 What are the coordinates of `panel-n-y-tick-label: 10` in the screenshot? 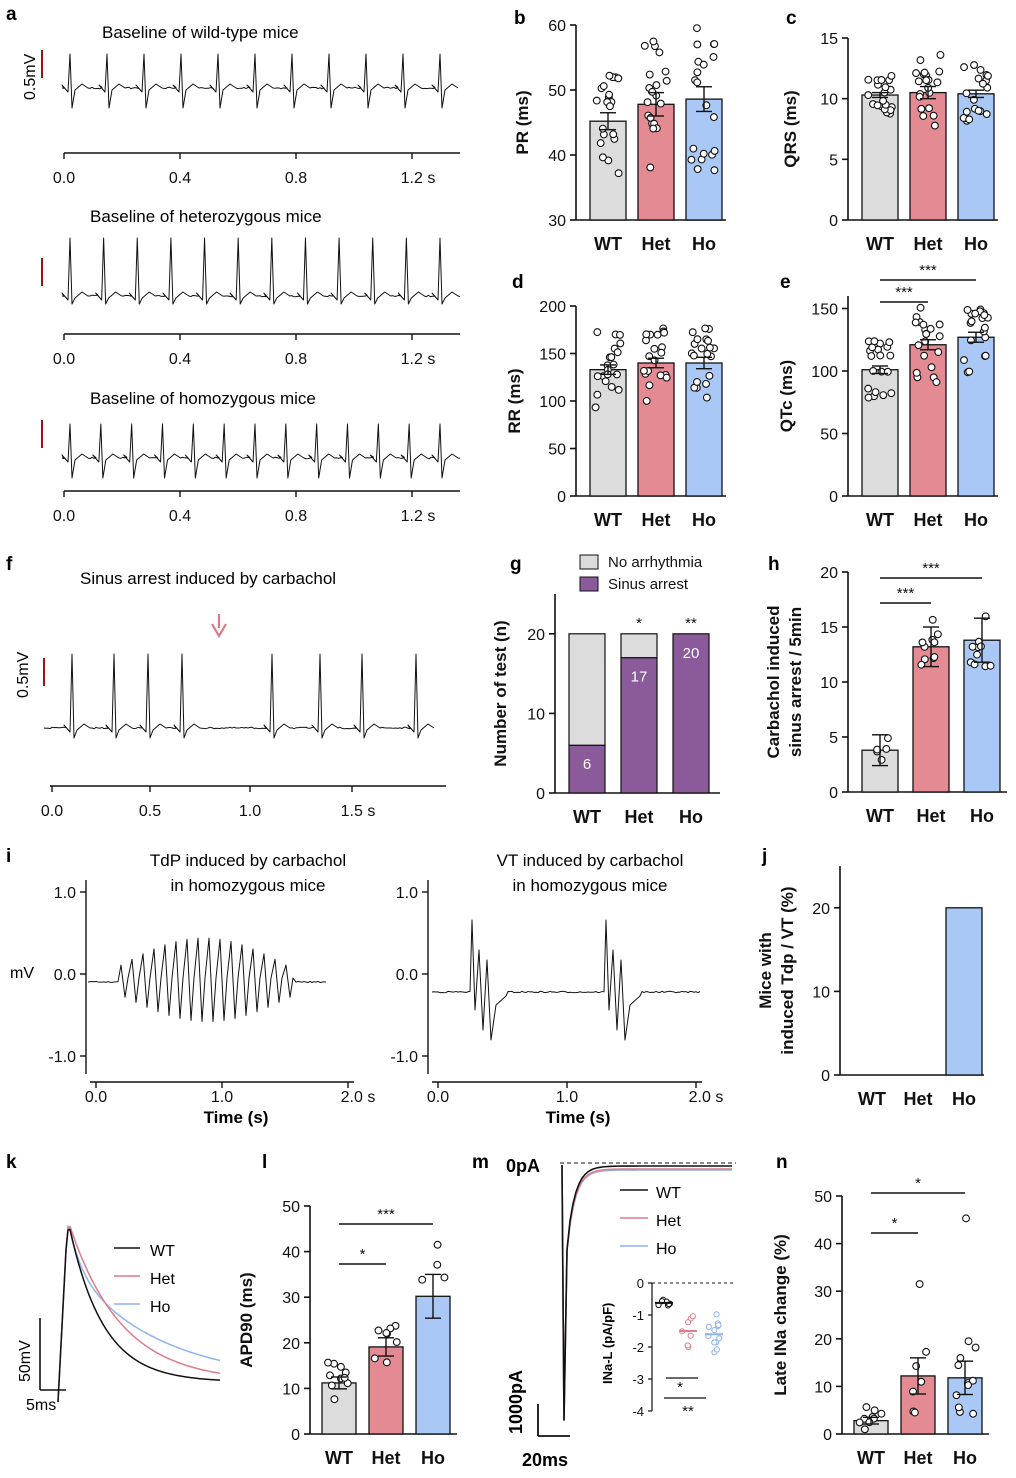 It's located at (823, 1387).